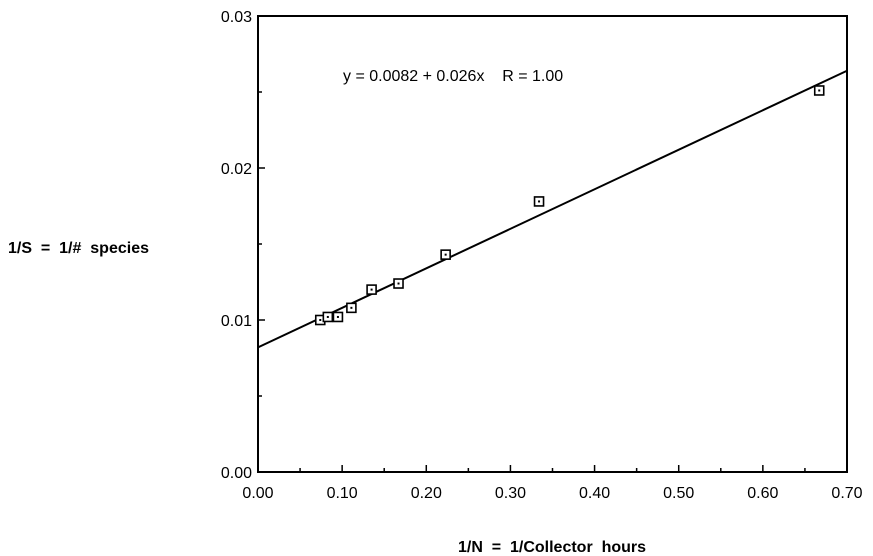 This screenshot has width=873, height=556. I want to click on y-tick-label: 0.03, so click(236, 17).